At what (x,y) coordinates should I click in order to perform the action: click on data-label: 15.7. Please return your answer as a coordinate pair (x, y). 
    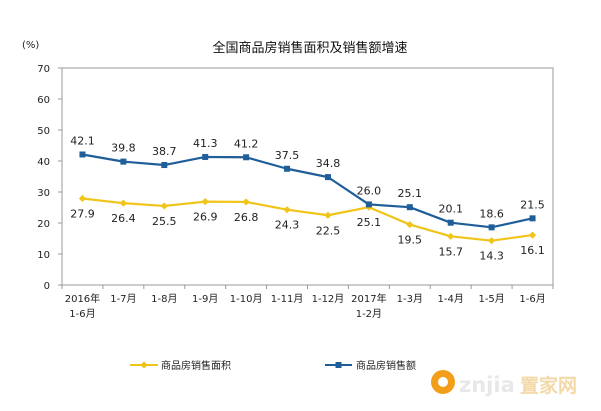
    Looking at the image, I should click on (450, 251).